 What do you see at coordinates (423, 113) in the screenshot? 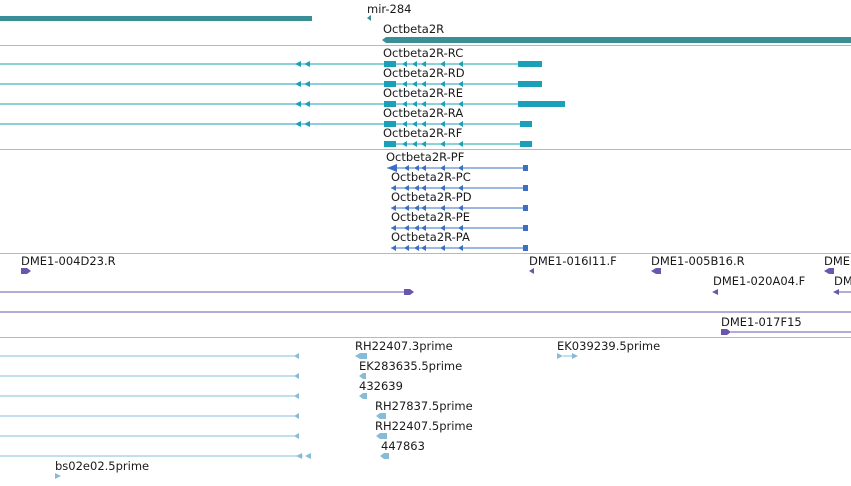
I see `transcript-ra-label: Octbeta2R-RA` at bounding box center [423, 113].